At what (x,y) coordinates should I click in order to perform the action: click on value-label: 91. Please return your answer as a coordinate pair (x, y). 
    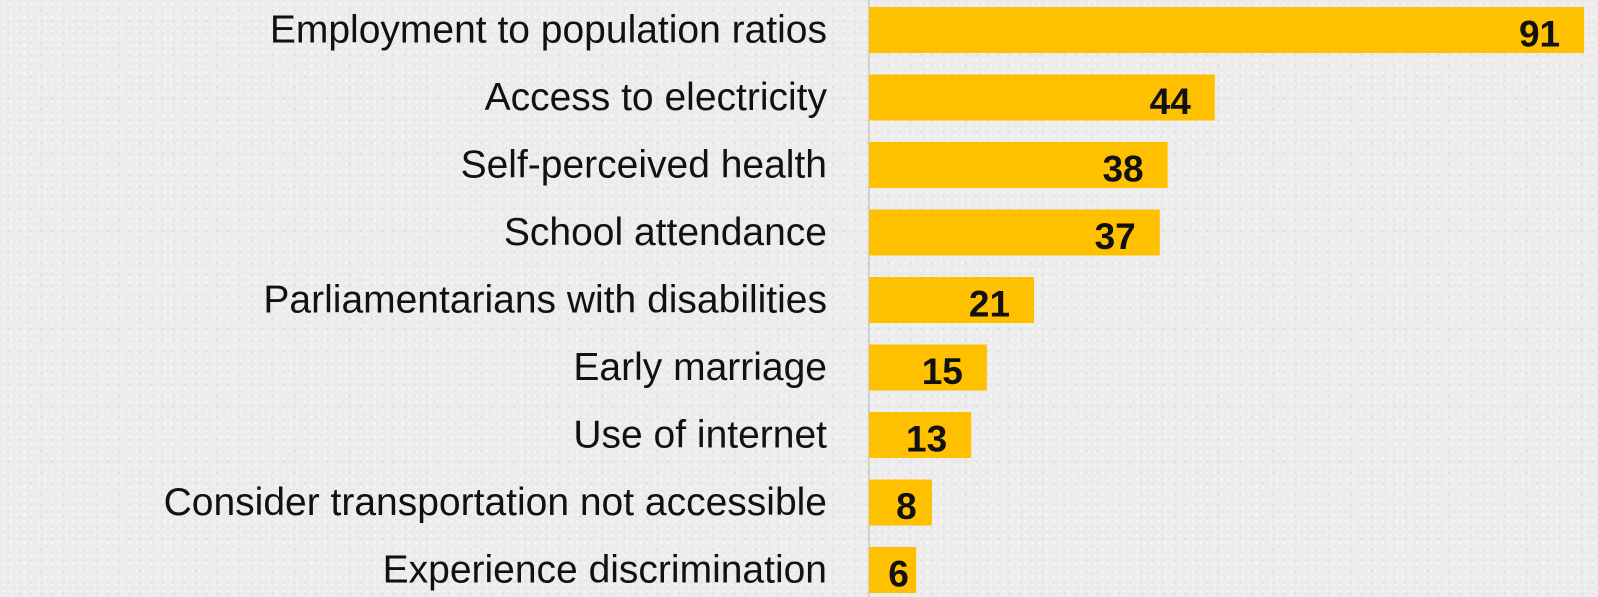
    Looking at the image, I should click on (1539, 34).